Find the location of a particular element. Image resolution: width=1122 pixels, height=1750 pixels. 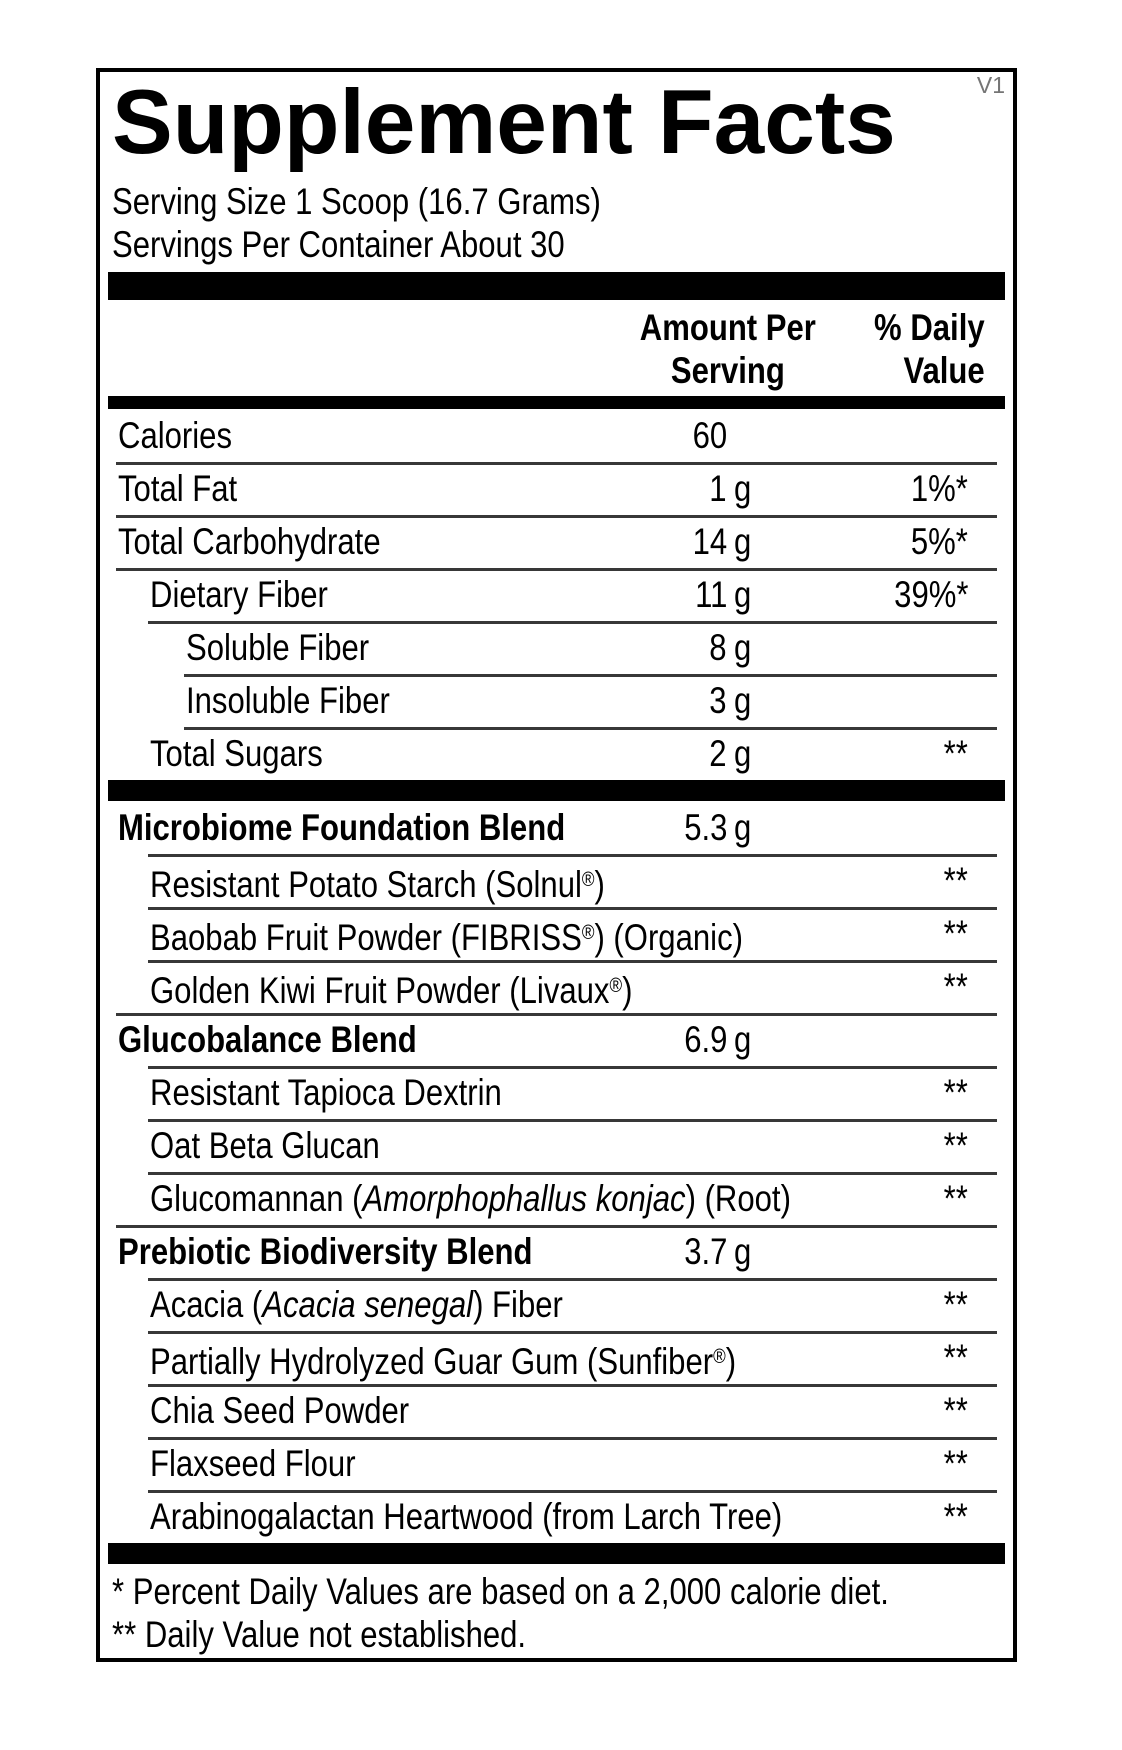

amount-value: 60 is located at coordinates (709, 435).